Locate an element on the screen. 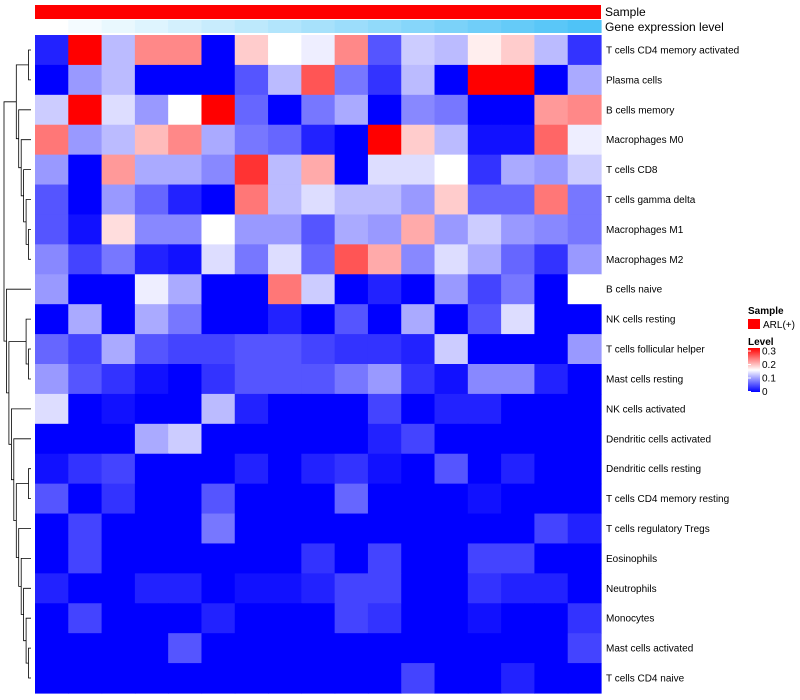  row-label: Mast cells activated is located at coordinates (649, 649).